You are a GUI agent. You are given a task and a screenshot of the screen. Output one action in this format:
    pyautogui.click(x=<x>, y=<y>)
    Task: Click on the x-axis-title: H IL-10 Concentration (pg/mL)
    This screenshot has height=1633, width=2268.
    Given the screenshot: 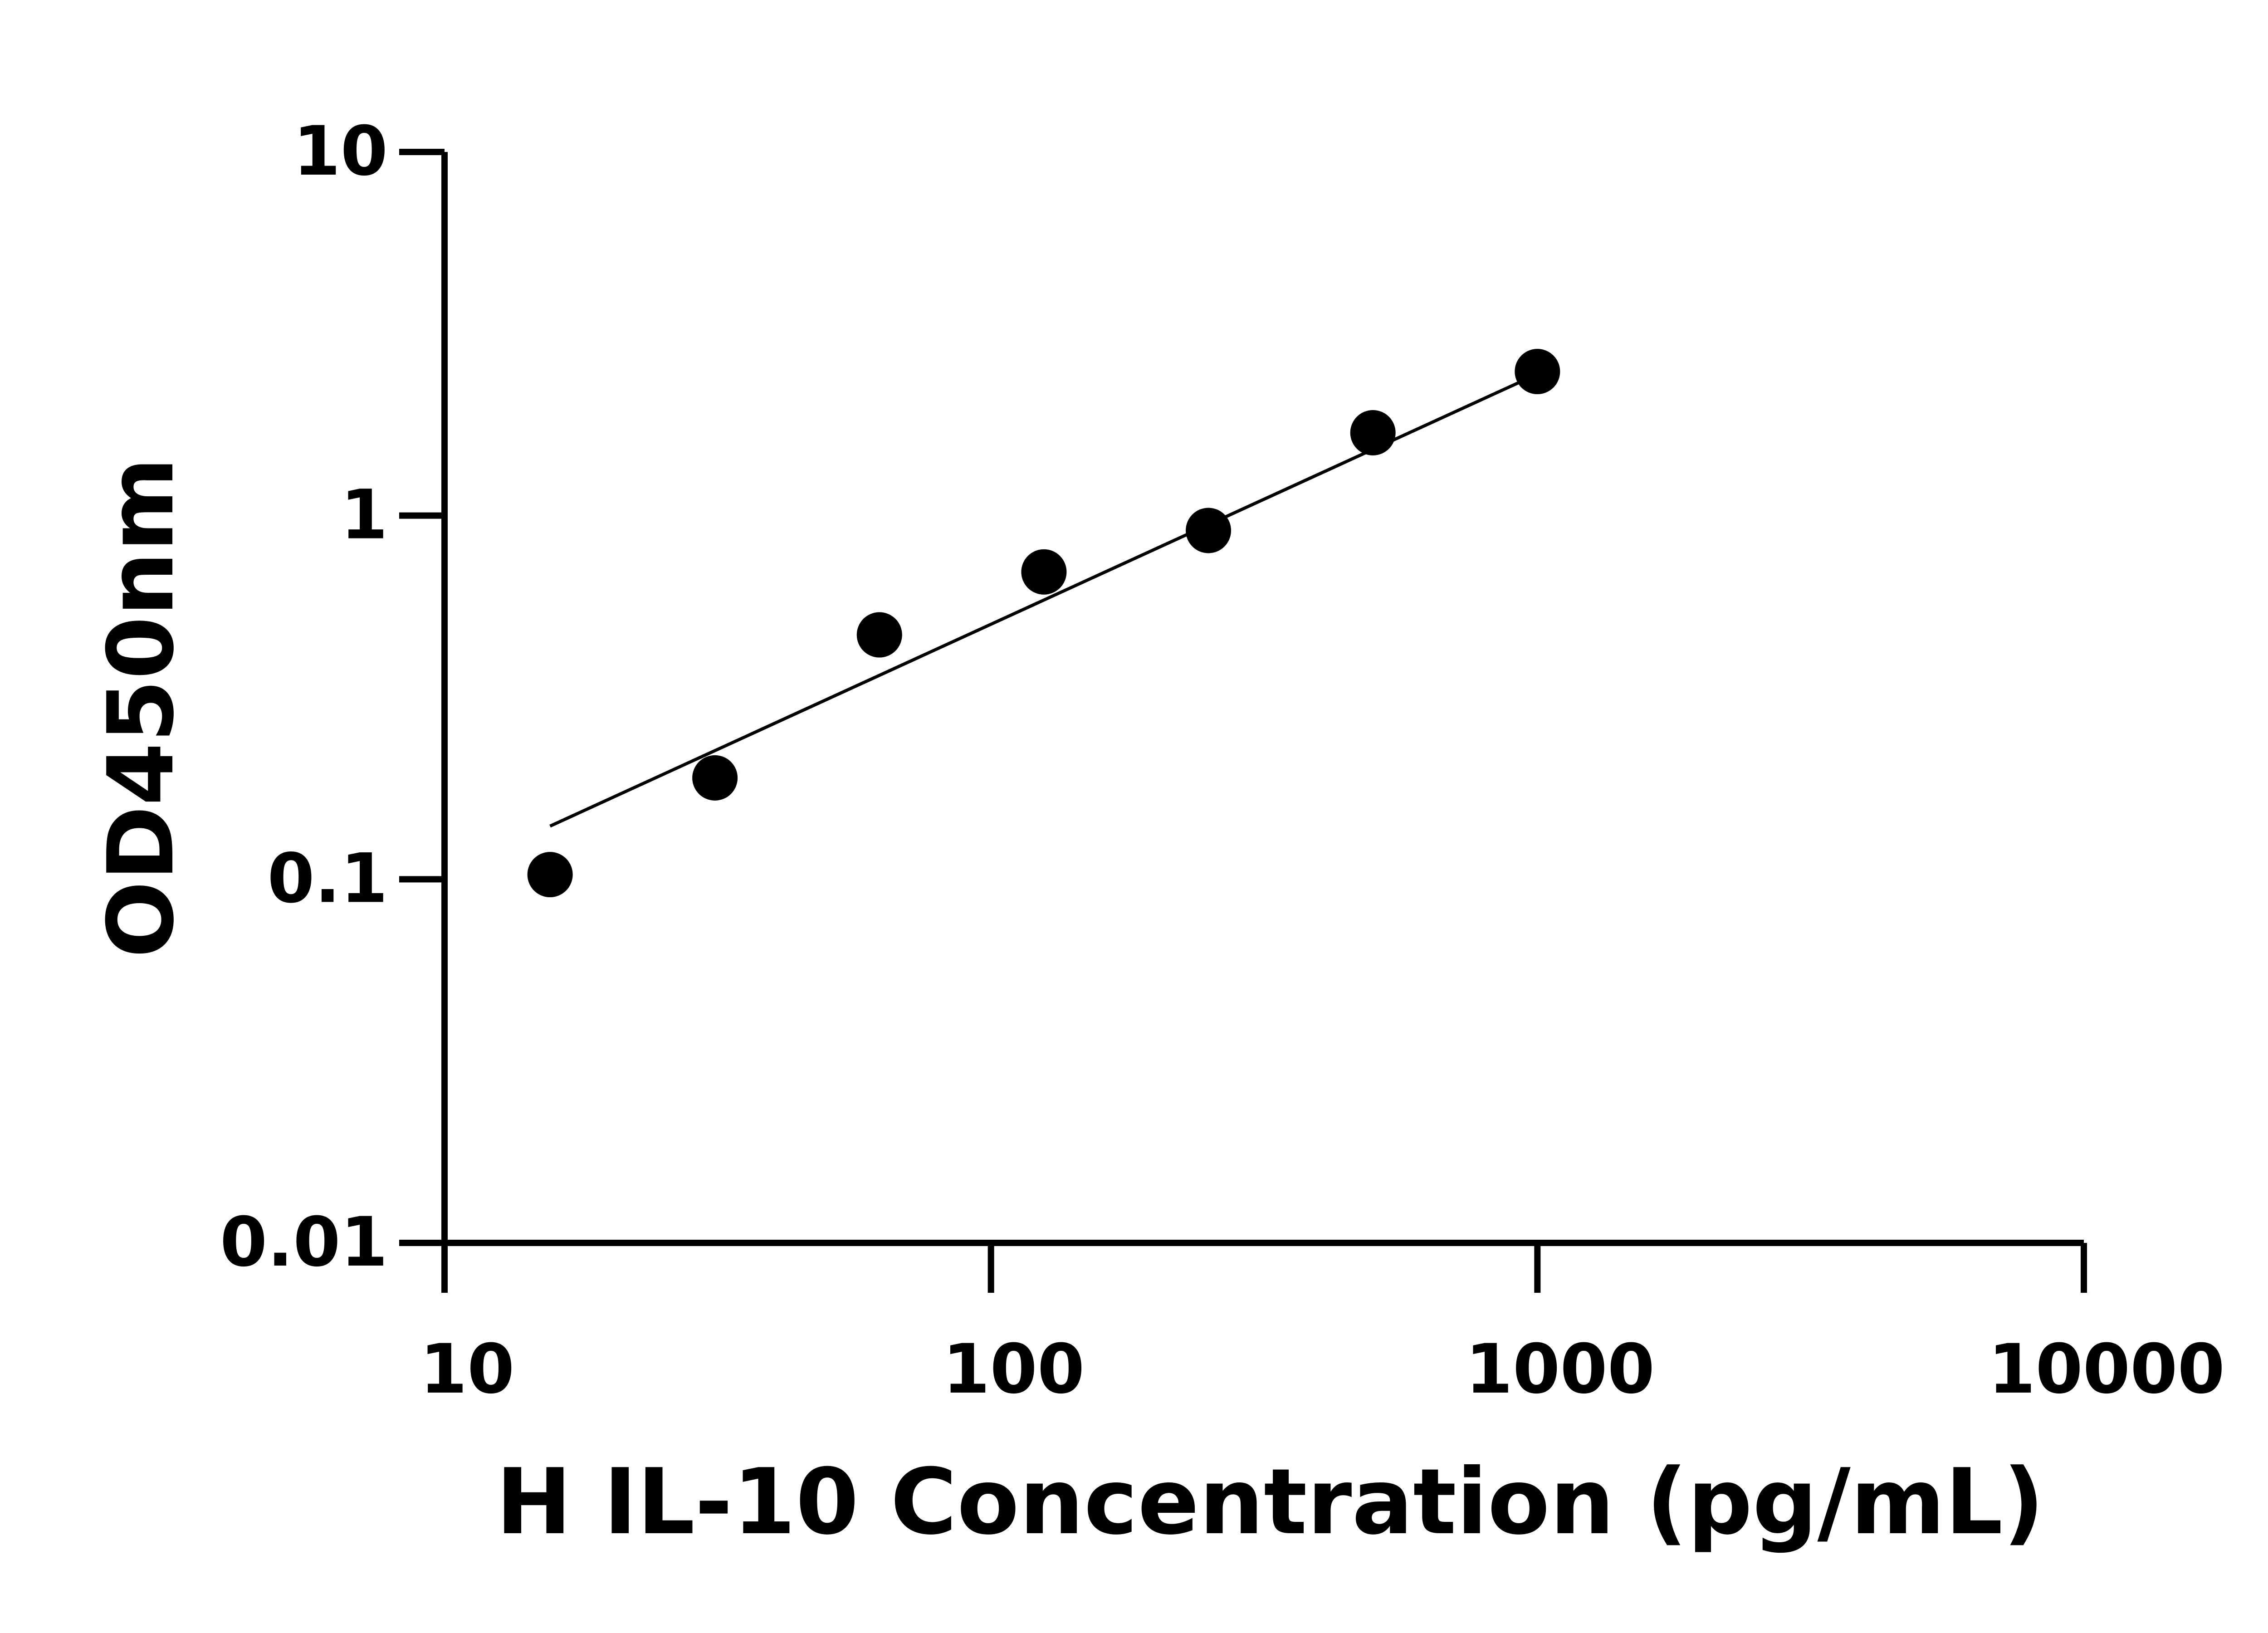 What is the action you would take?
    pyautogui.click(x=1270, y=1502)
    